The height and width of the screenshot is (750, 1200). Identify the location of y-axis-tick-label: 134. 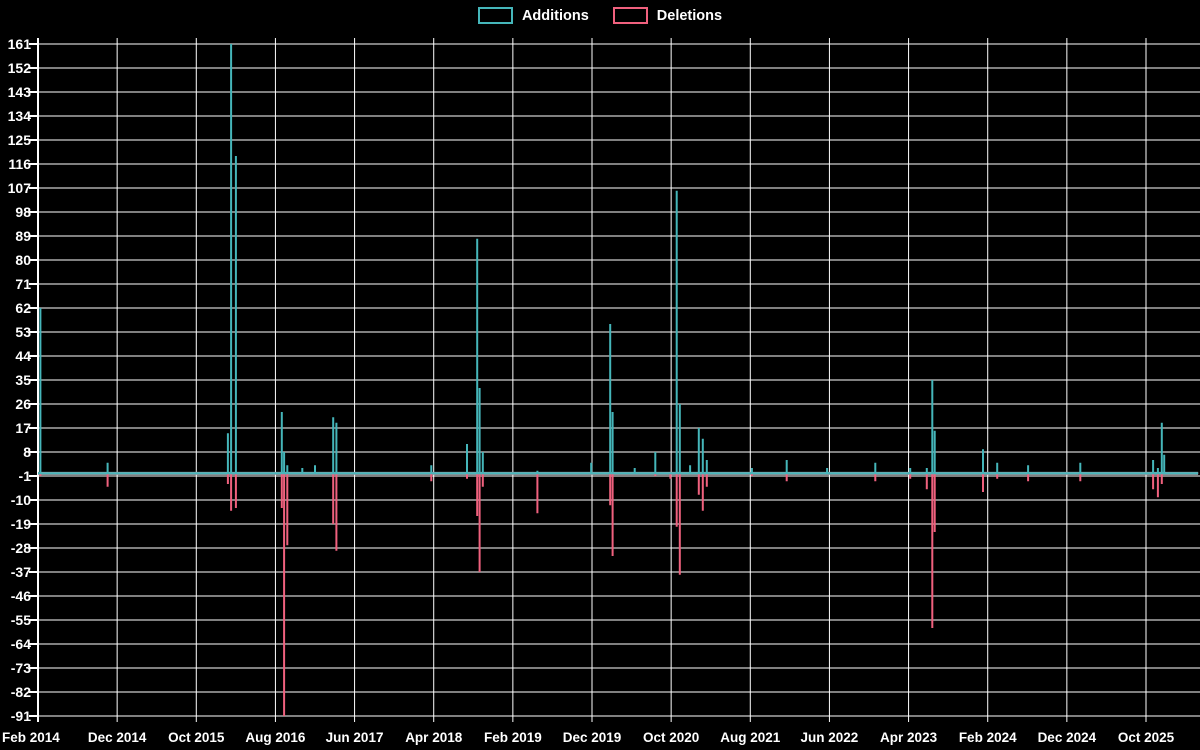
(20, 116).